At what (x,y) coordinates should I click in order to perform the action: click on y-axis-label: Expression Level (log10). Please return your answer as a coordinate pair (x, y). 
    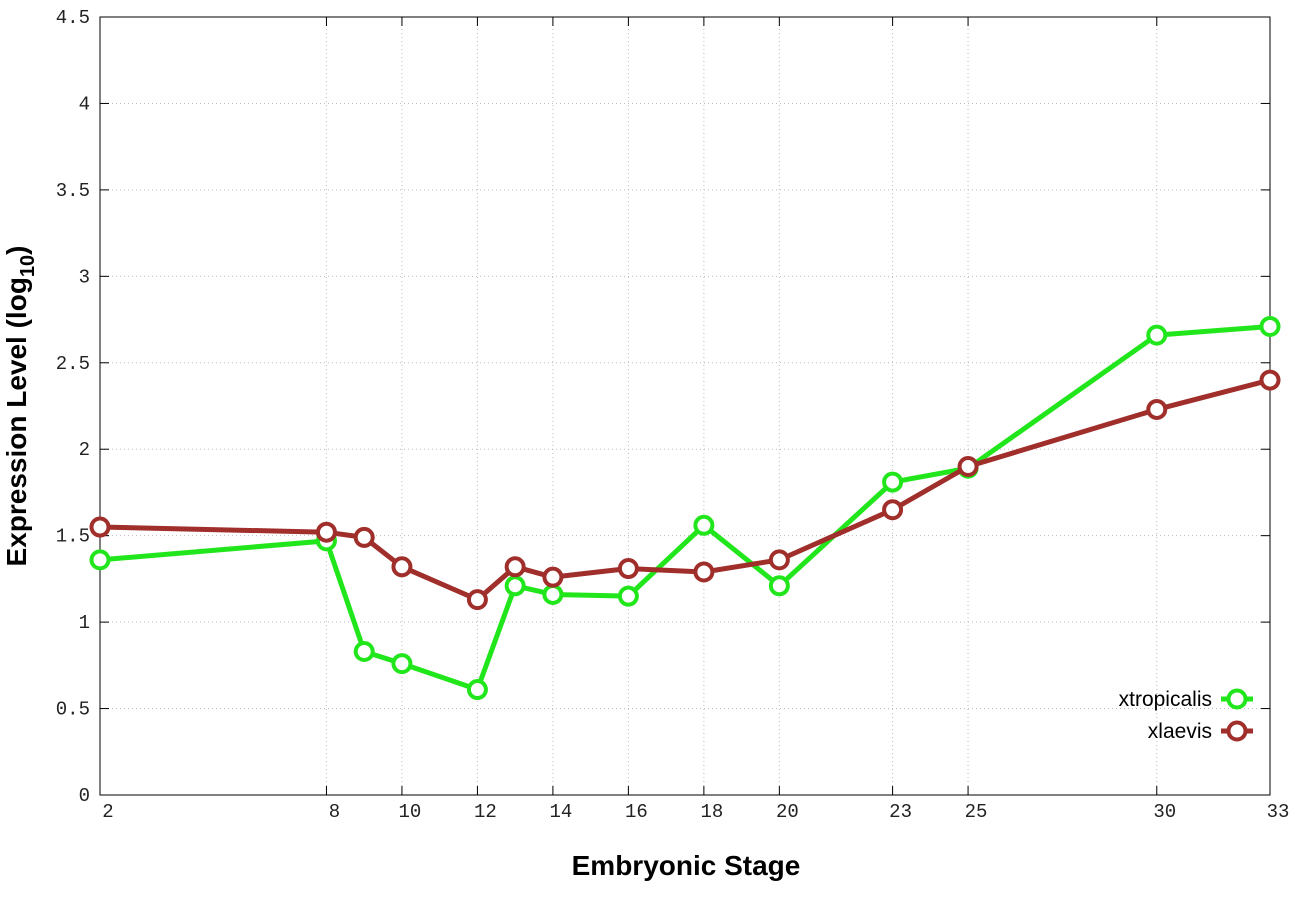
    Looking at the image, I should click on (20, 406).